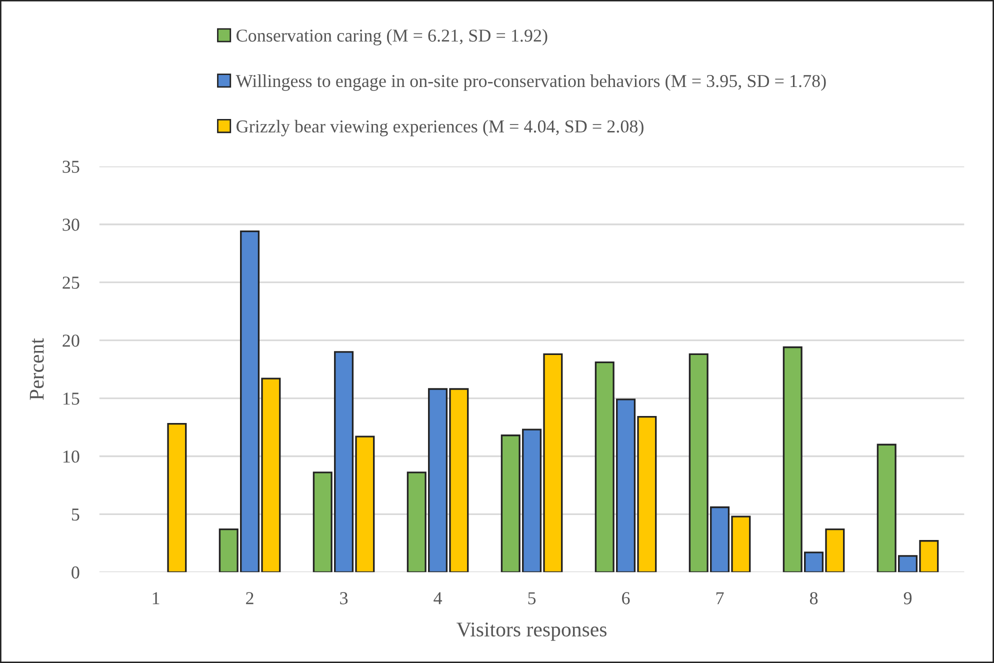  What do you see at coordinates (250, 598) in the screenshot?
I see `x-tick-label: 2` at bounding box center [250, 598].